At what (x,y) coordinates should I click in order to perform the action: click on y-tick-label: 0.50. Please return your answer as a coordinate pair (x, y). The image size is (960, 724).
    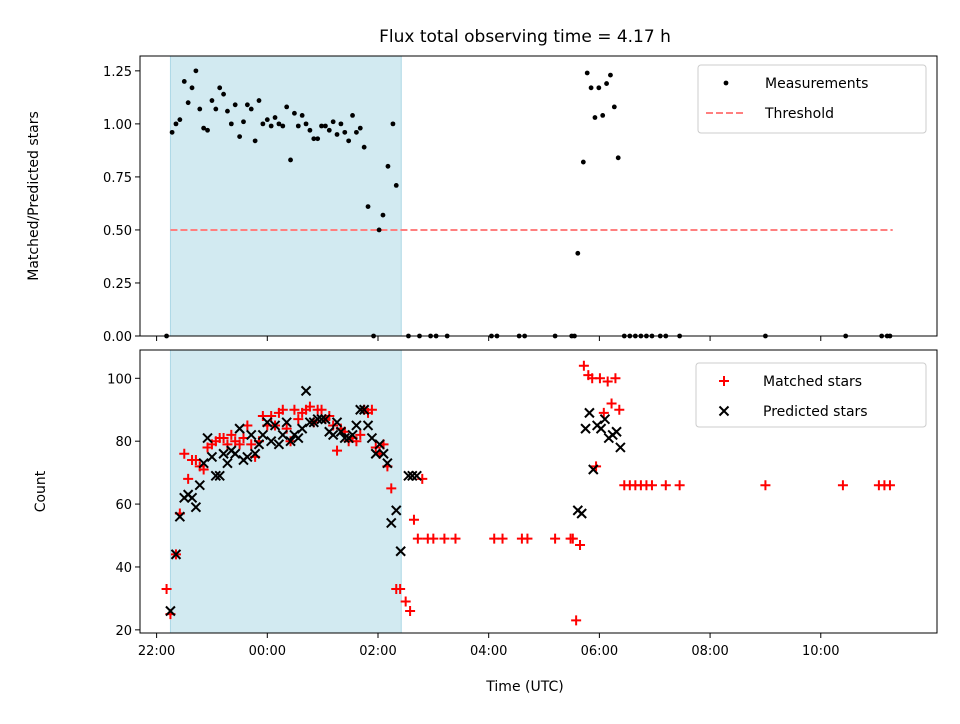
    Looking at the image, I should click on (117, 231).